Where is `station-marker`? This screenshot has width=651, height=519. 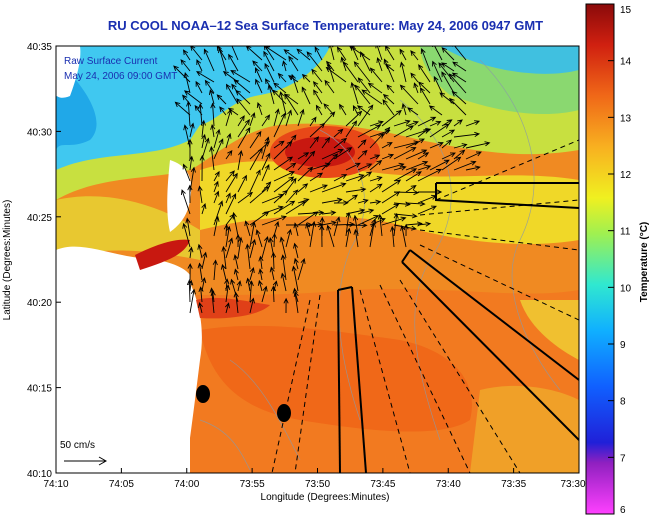
station-marker is located at coordinates (203, 394).